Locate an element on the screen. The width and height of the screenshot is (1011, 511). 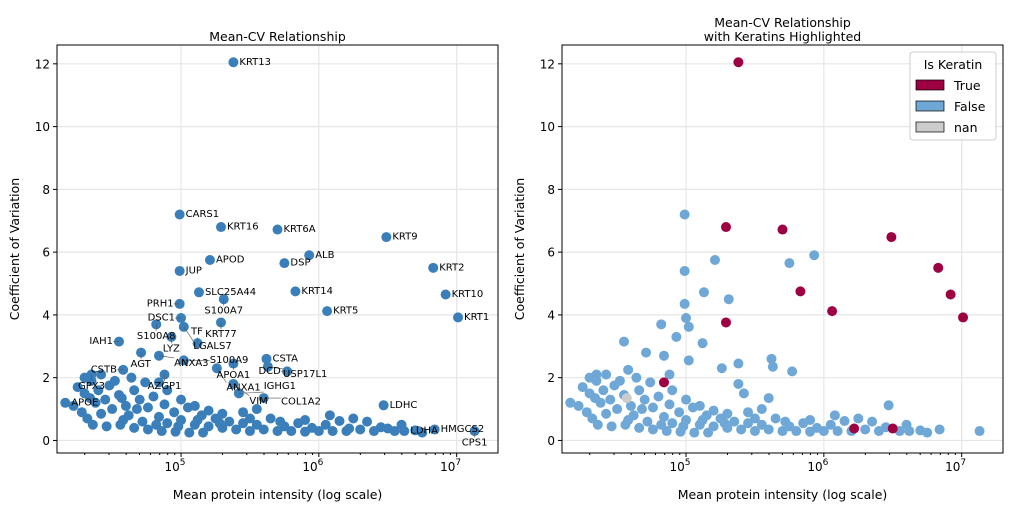
y-tick-label: 8 is located at coordinates (46, 190).